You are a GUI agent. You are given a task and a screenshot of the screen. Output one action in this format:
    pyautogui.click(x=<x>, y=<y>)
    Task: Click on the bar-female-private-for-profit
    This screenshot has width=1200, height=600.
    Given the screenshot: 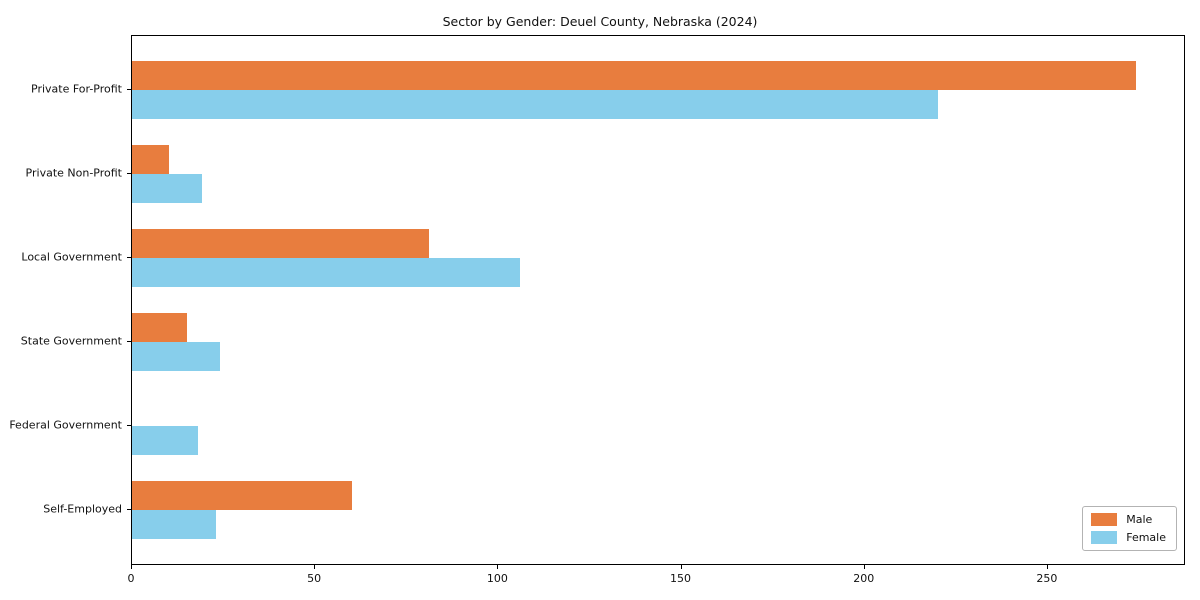 What is the action you would take?
    pyautogui.click(x=535, y=104)
    